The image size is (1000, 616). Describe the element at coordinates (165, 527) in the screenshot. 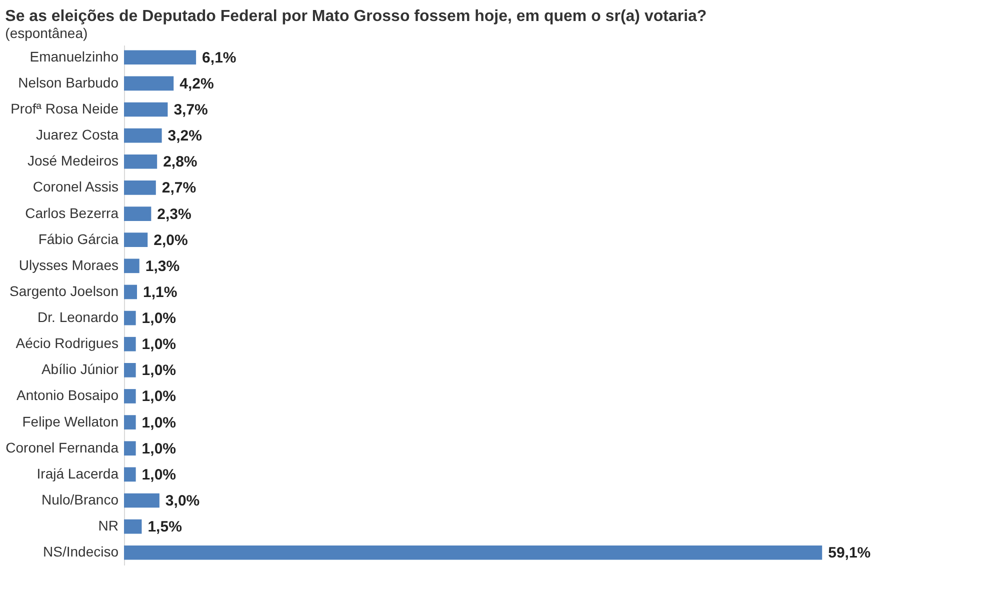

I see `data-label: 1,5%` at that location.